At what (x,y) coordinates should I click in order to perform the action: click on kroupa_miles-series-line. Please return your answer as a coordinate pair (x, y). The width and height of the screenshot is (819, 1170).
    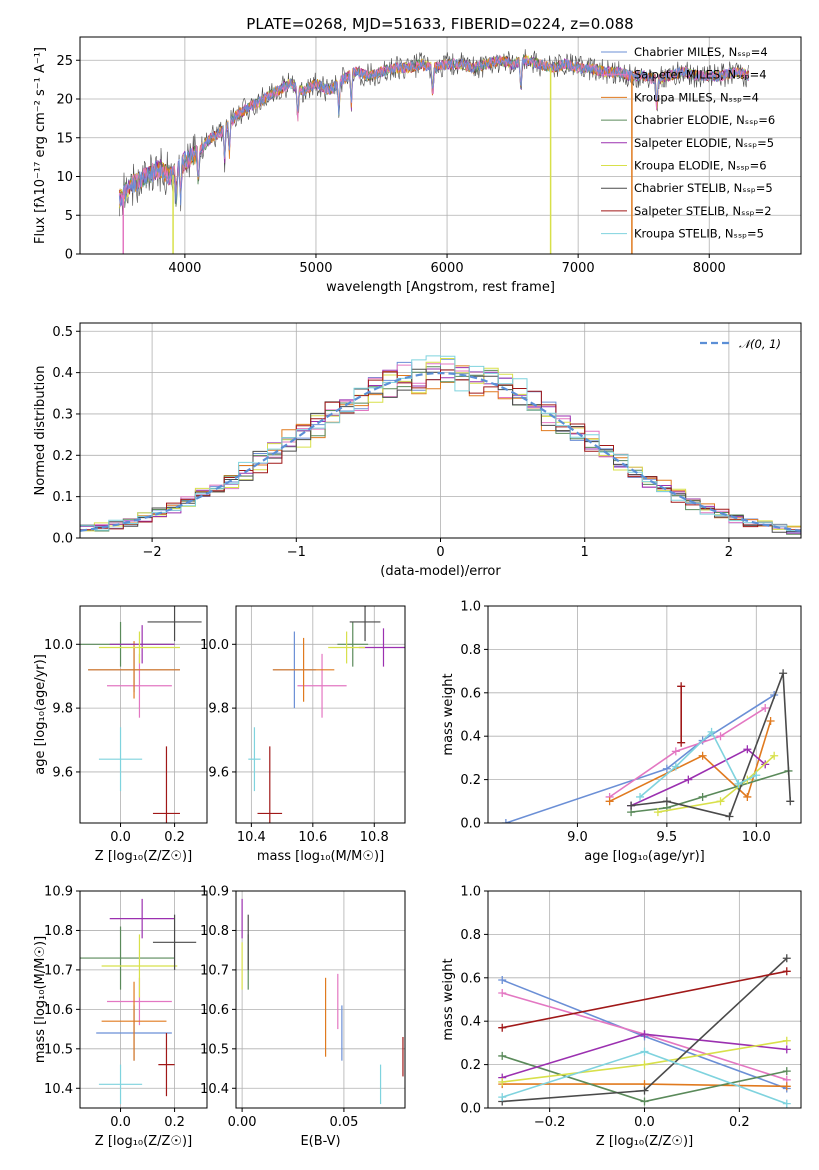
    Looking at the image, I should click on (690, 761).